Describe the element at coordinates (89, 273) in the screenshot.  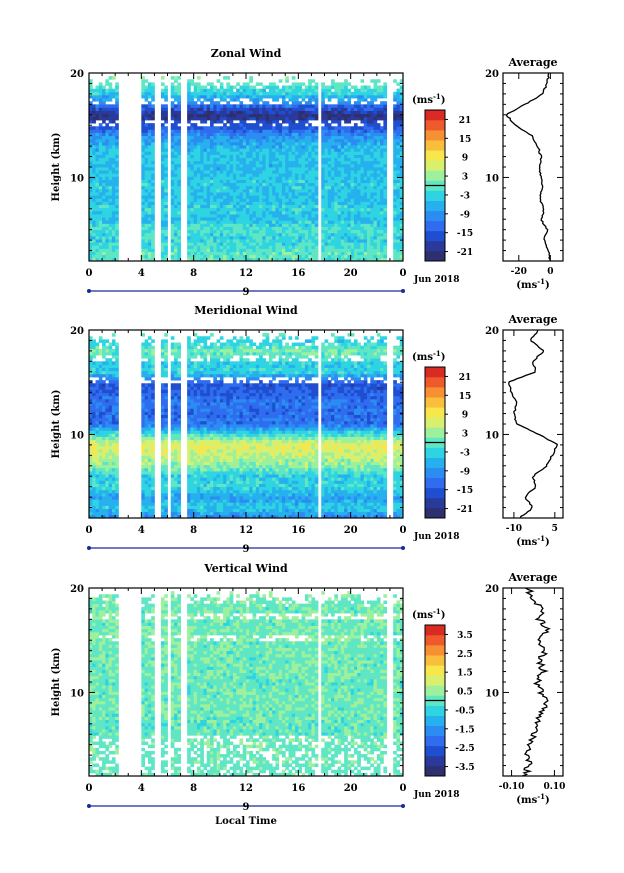
I see `x-tick-label: 0` at that location.